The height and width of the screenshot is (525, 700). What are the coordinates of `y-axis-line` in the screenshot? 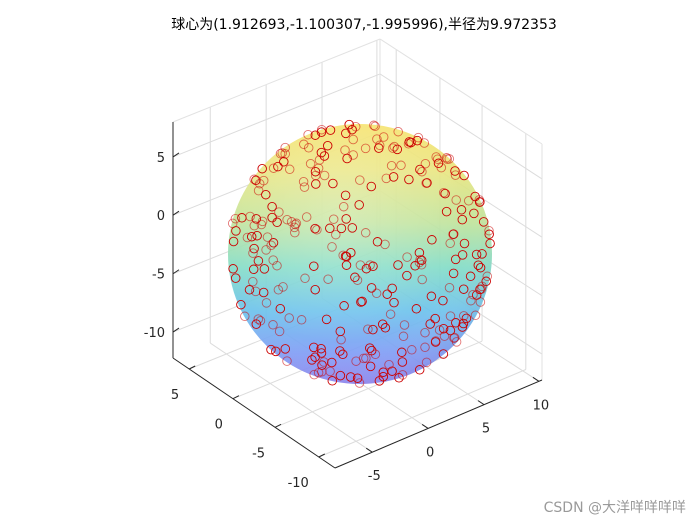 It's located at (254, 413).